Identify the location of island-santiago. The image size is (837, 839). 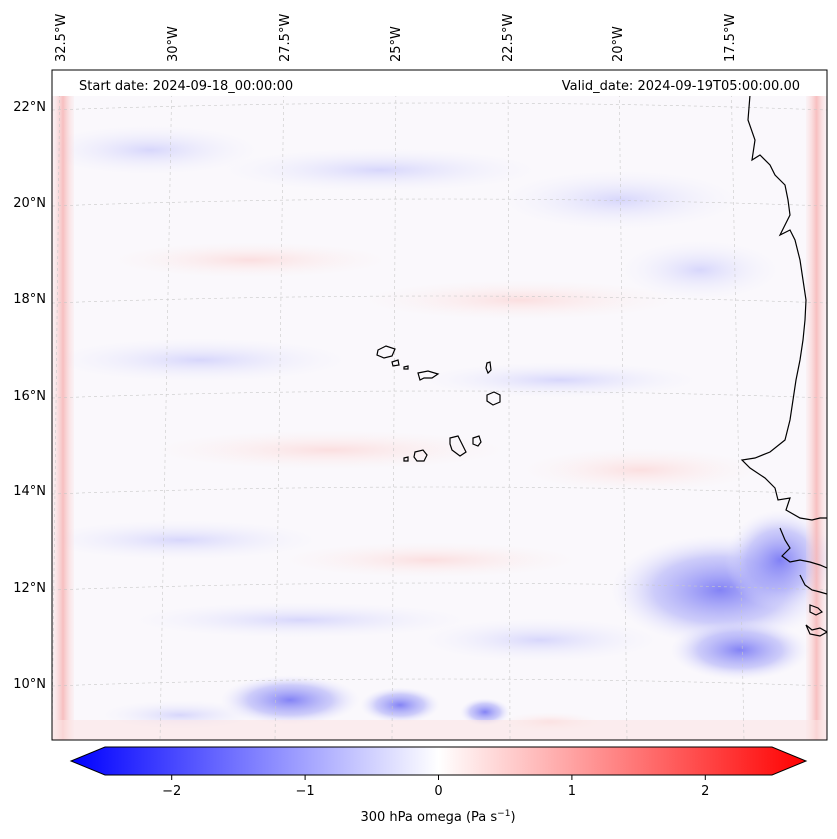
(458, 446).